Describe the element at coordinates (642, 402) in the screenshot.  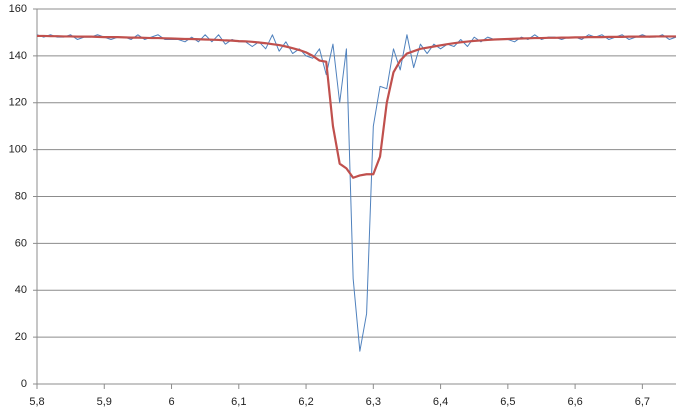
I see `x-tick-label: 6,7` at that location.